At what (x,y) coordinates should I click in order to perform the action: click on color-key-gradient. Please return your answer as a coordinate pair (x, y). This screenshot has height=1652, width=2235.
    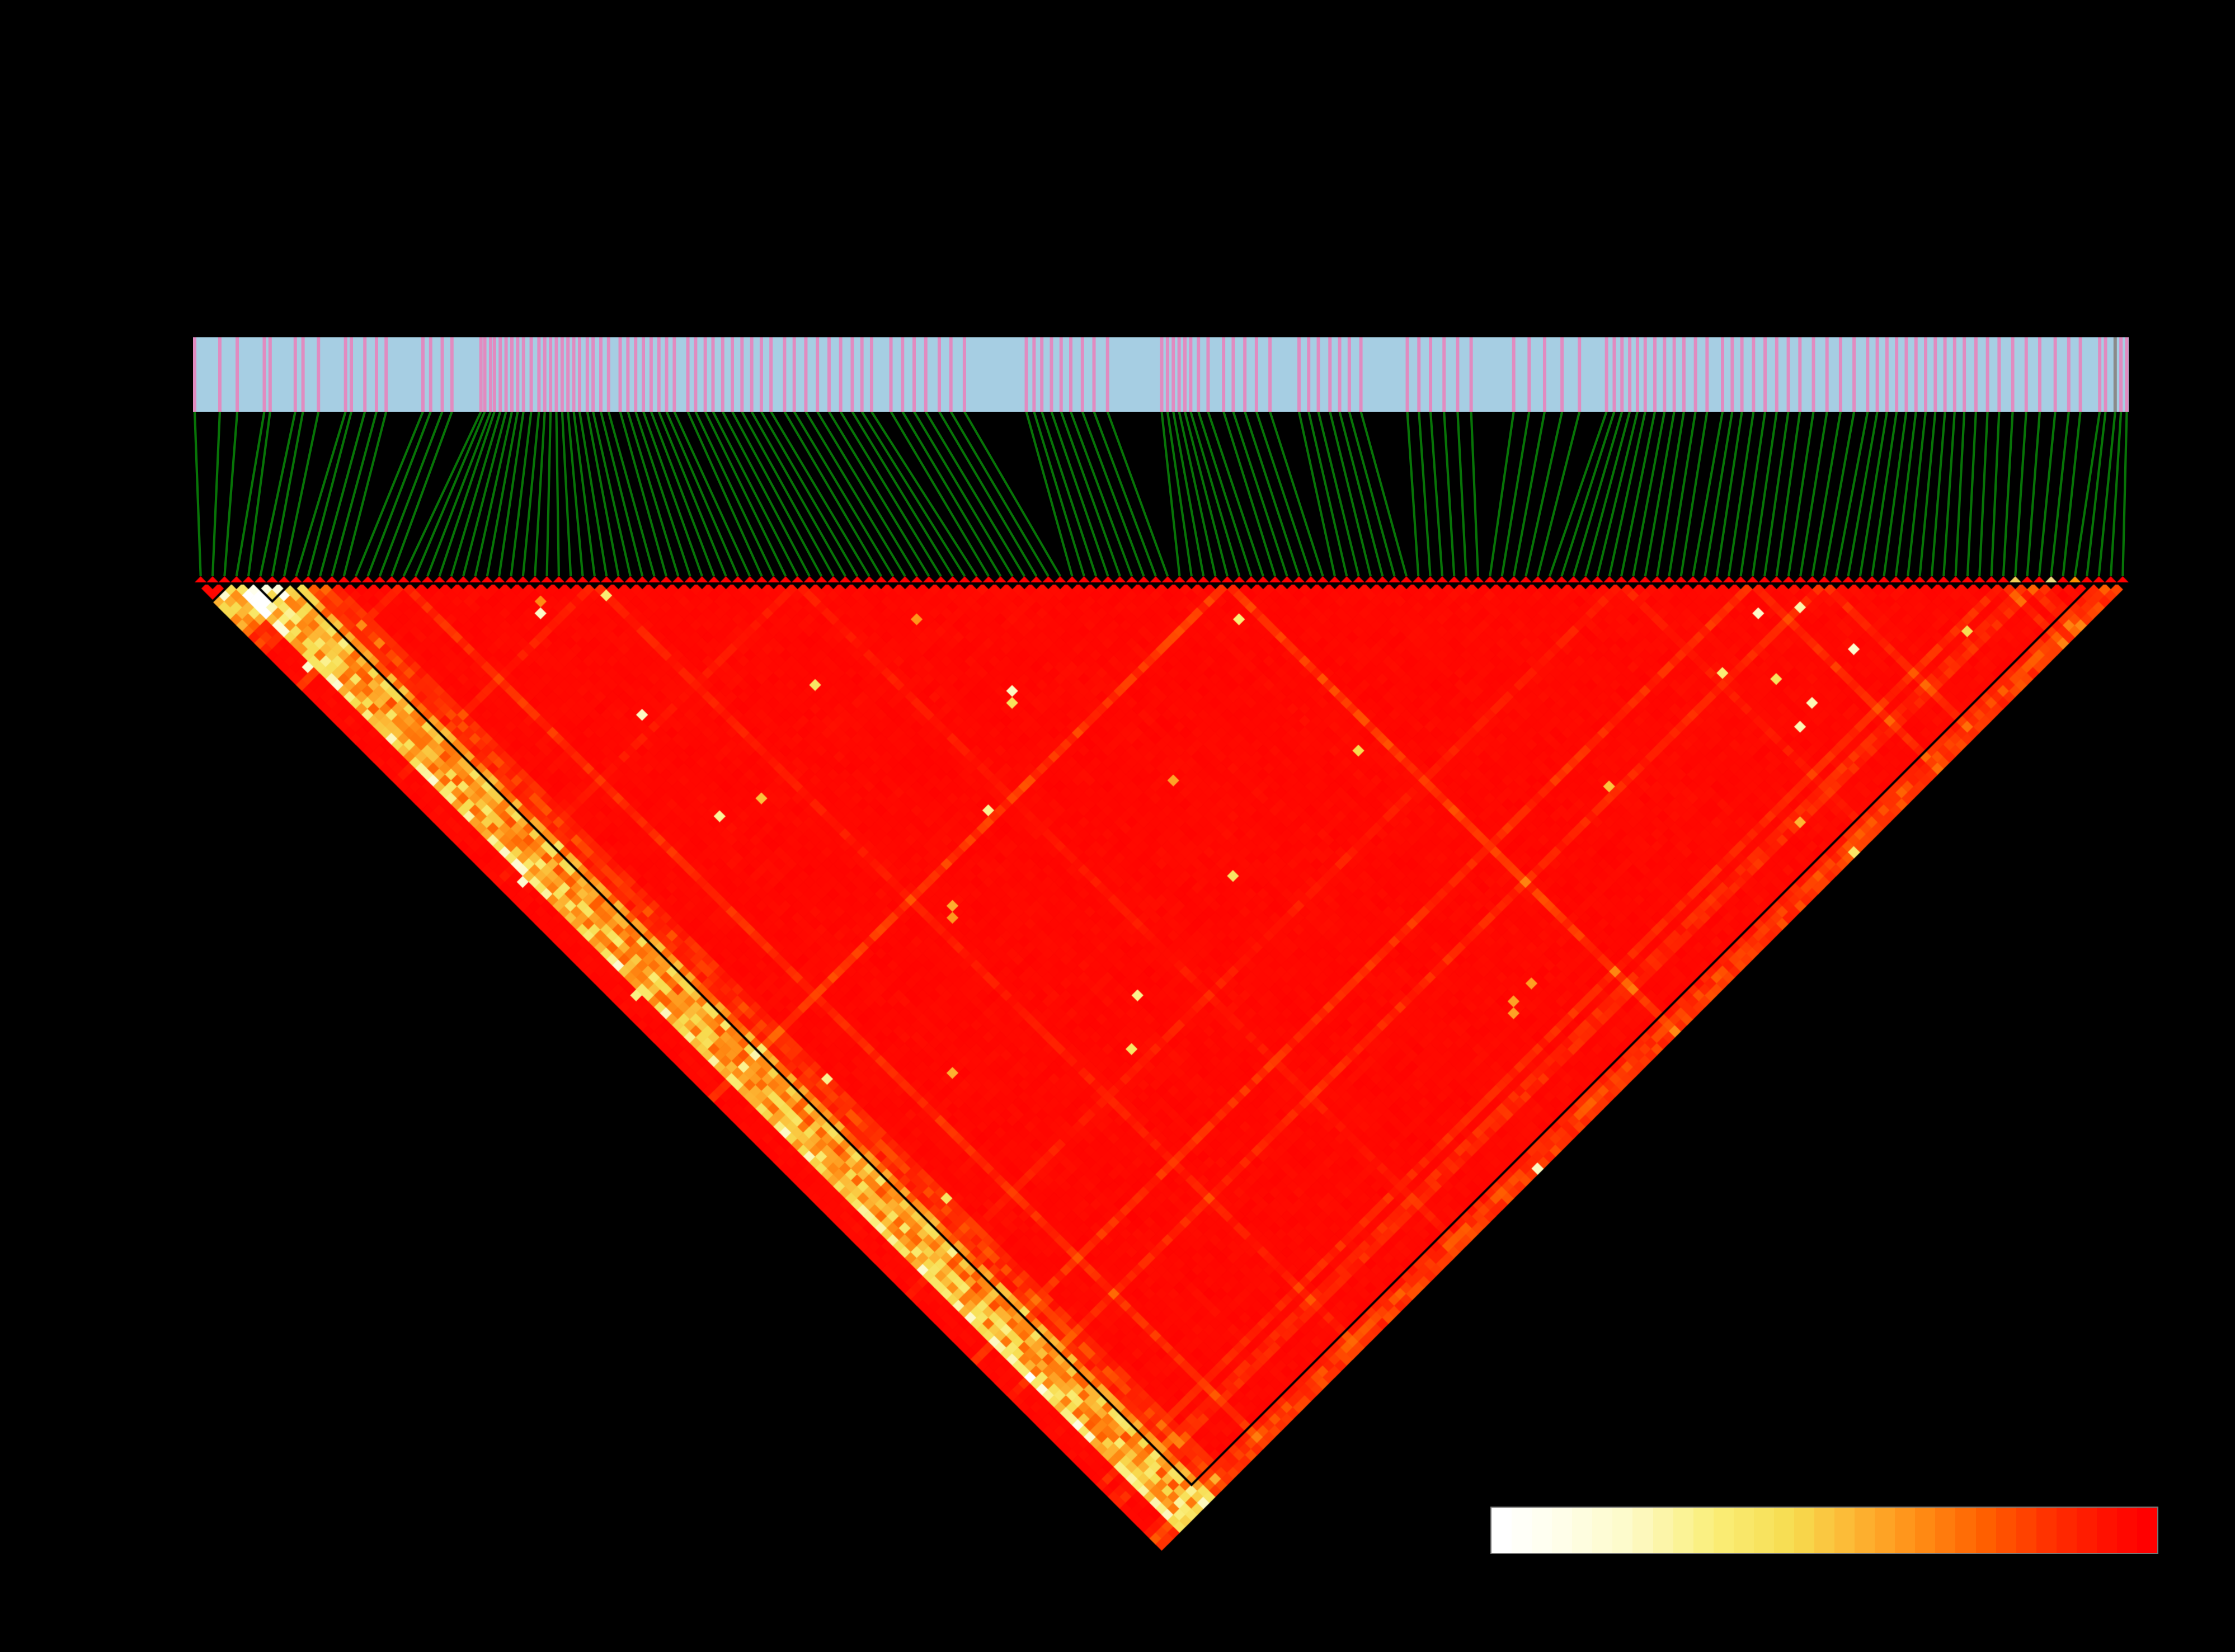
    Looking at the image, I should click on (1824, 1531).